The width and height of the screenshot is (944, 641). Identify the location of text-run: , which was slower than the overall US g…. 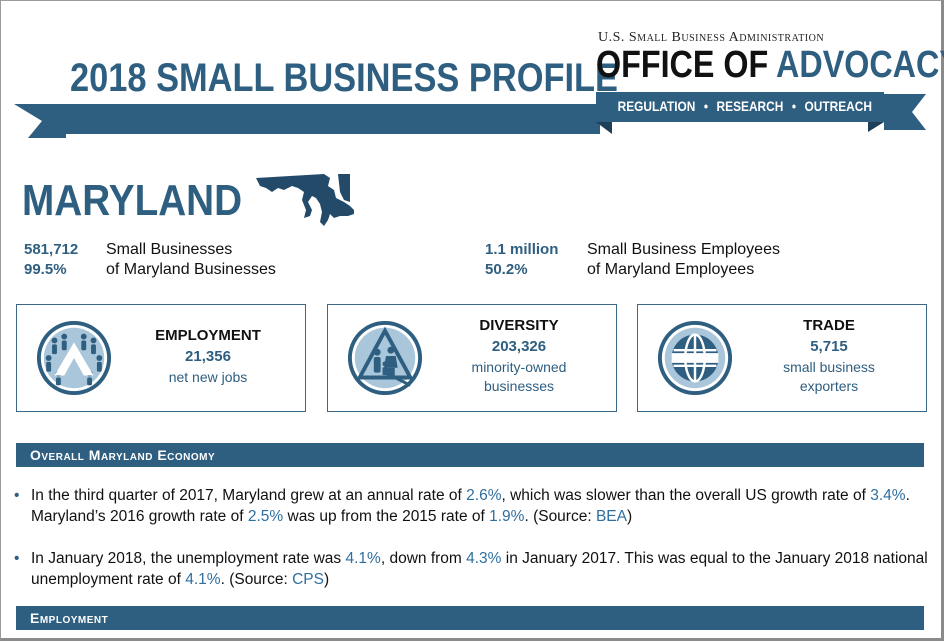
(686, 495).